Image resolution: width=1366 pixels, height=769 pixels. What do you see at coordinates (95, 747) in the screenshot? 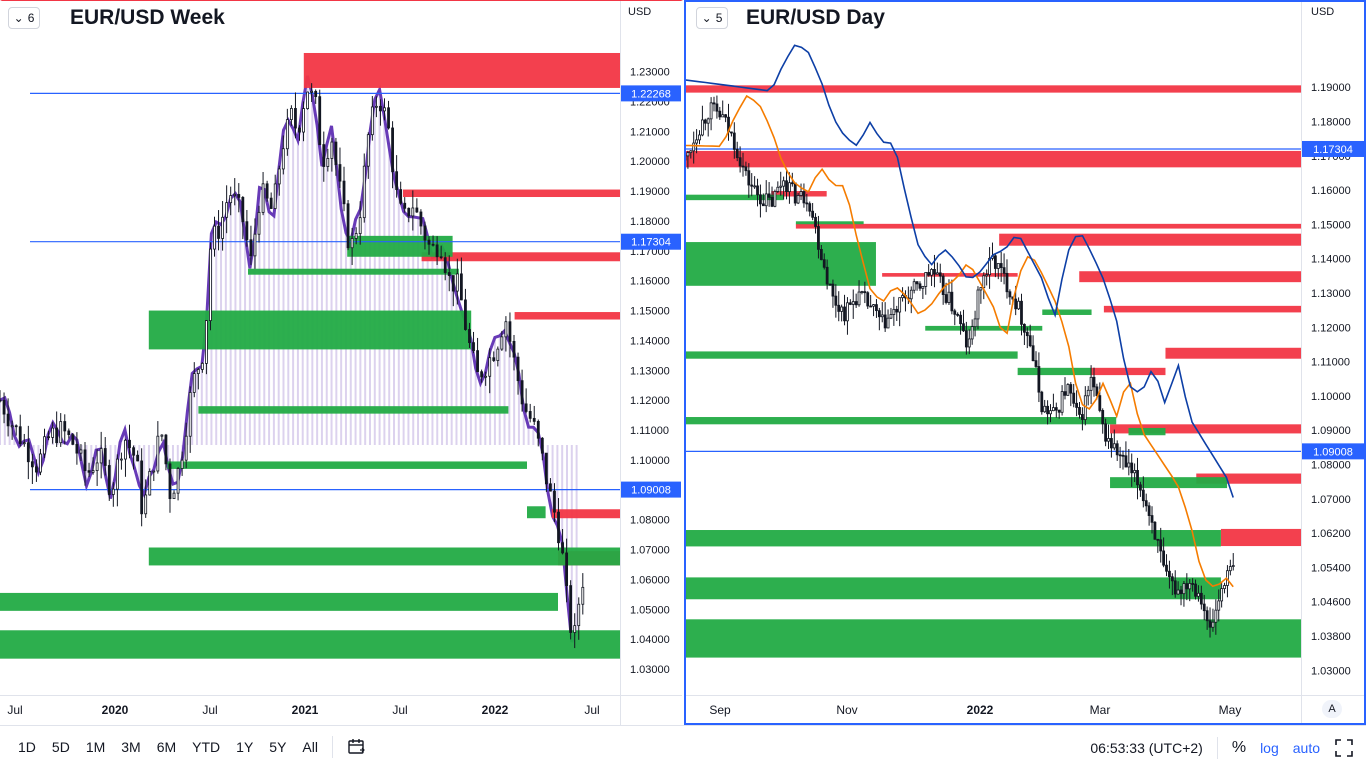
I see `timeframe-1m: 1M` at bounding box center [95, 747].